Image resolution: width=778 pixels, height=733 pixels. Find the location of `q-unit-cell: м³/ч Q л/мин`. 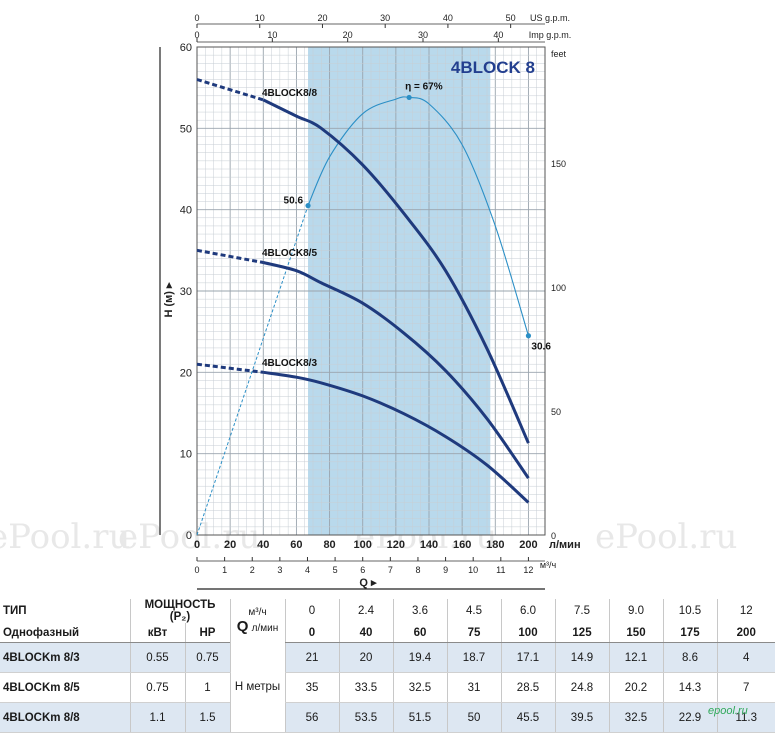

q-unit-cell: м³/ч Q л/мин is located at coordinates (257, 621).